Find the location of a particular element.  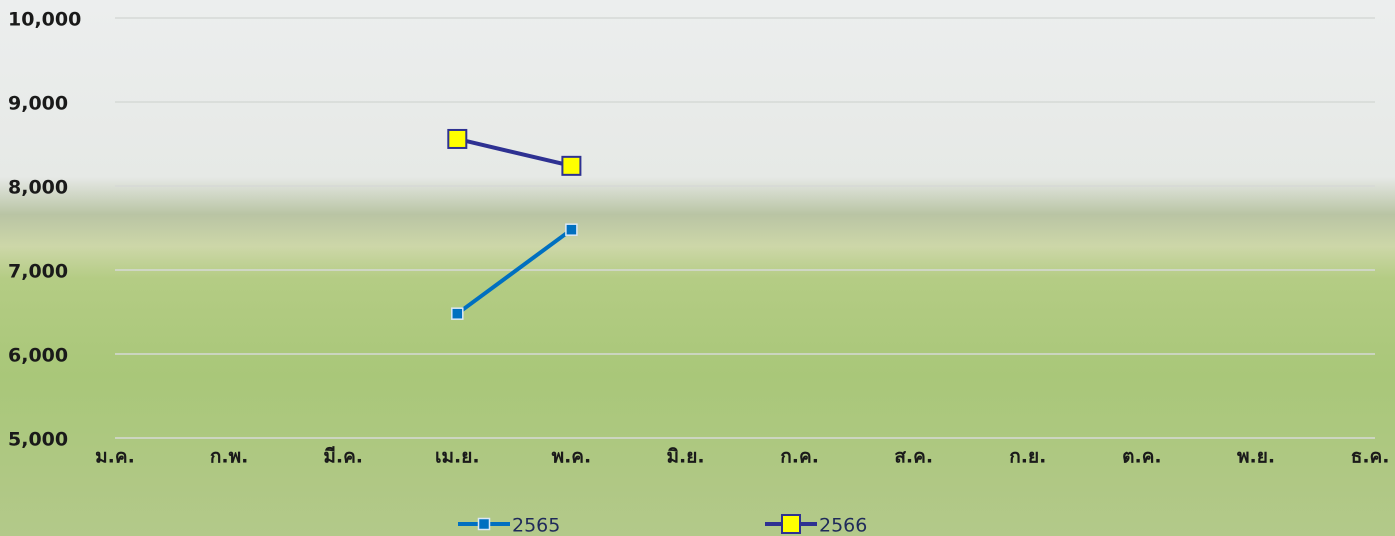

legend-label: 2565 is located at coordinates (536, 525).